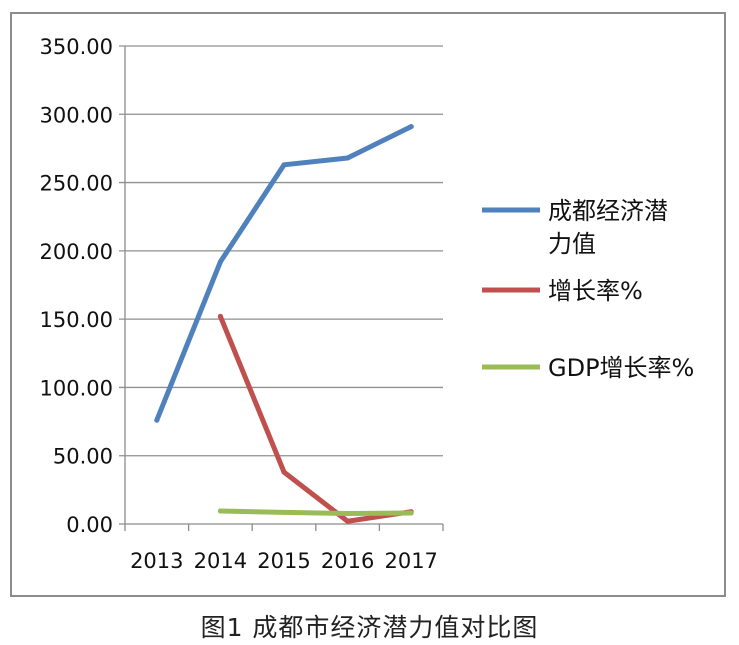  I want to click on legend-label: GDP增长率%, so click(621, 368).